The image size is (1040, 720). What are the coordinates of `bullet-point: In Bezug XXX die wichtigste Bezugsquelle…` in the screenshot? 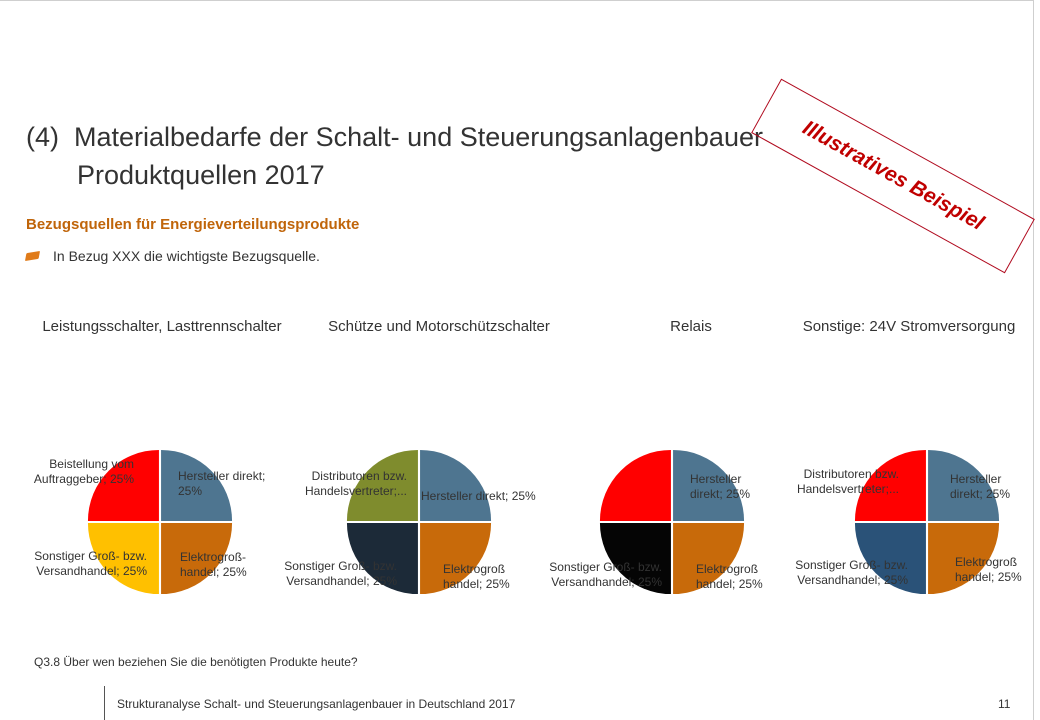 It's located at (172, 256).